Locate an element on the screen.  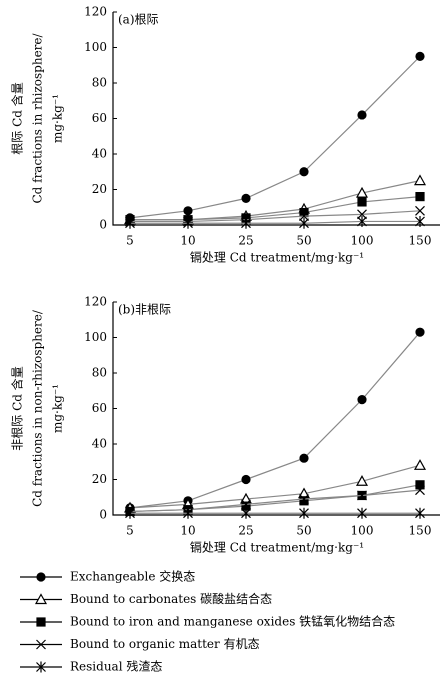
y-axis-label: Cd fractions in rhizosphere/ is located at coordinates (38, 118).